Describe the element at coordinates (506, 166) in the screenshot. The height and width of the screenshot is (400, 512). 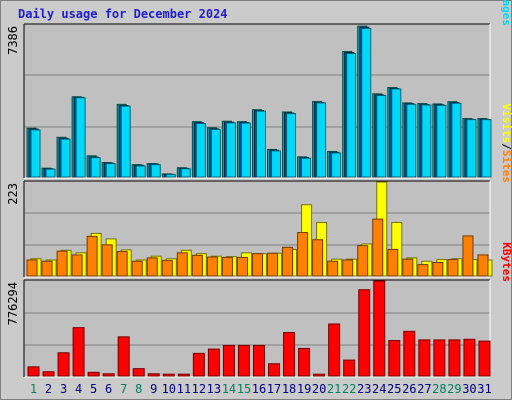
I see `legend-sites: Sites` at that location.